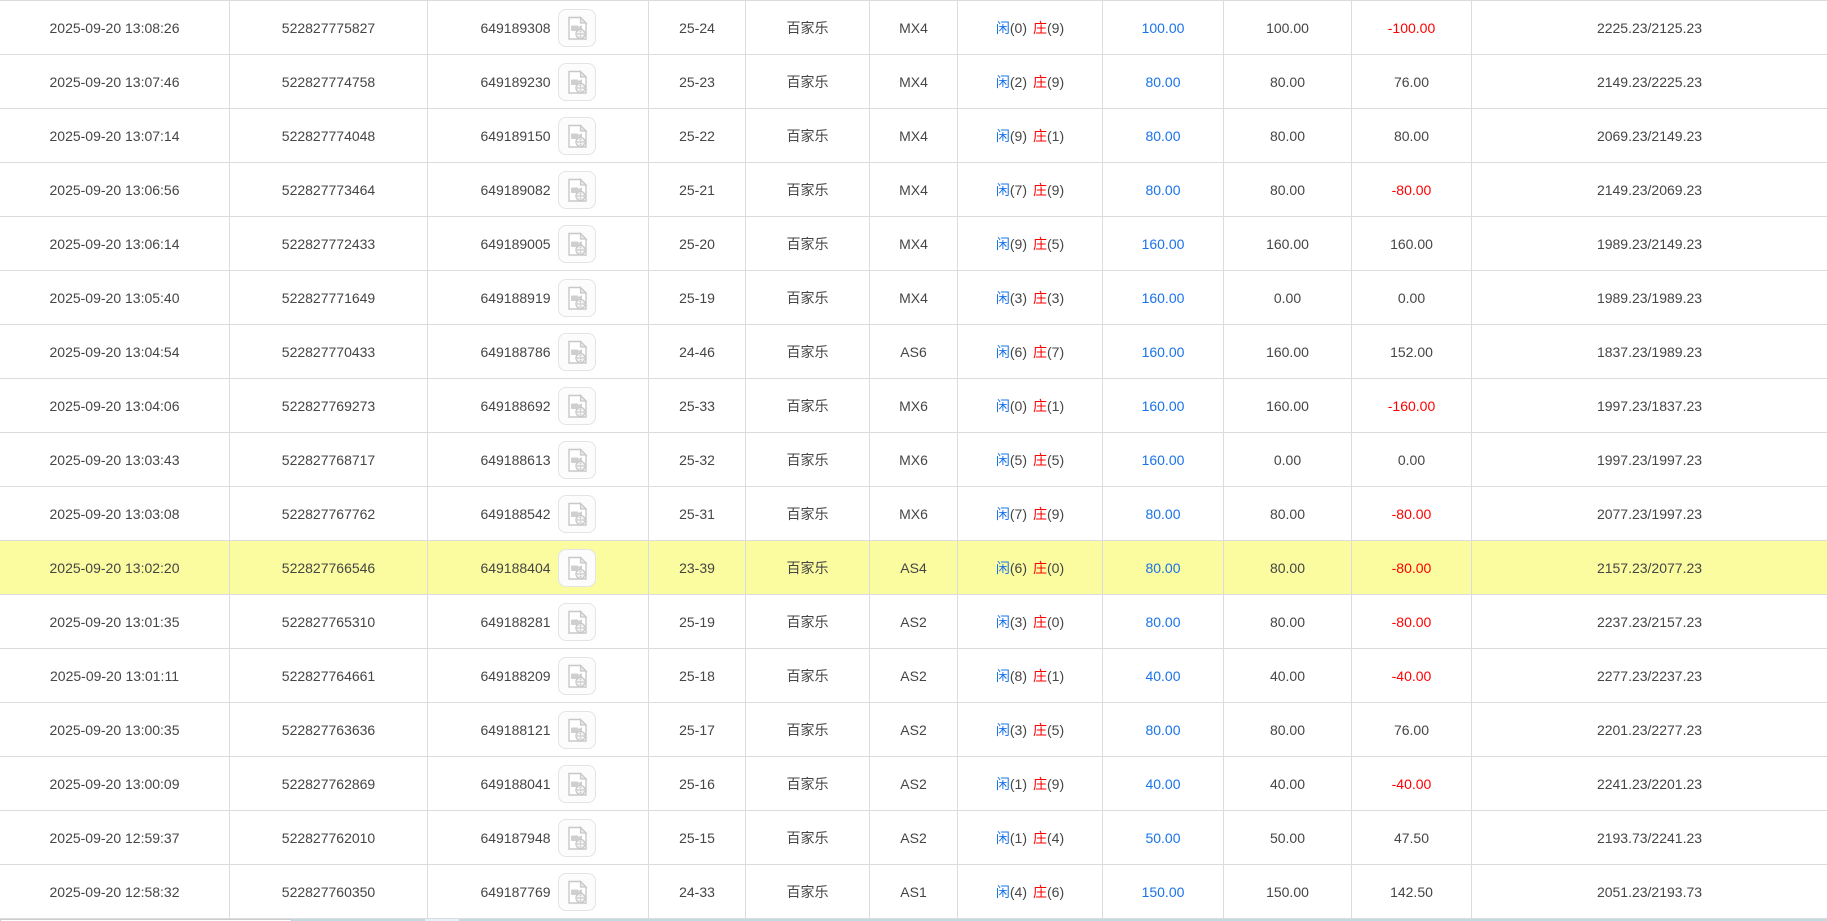 The image size is (1827, 921). Describe the element at coordinates (329, 675) in the screenshot. I see `cell-order-no: 522827764661` at that location.